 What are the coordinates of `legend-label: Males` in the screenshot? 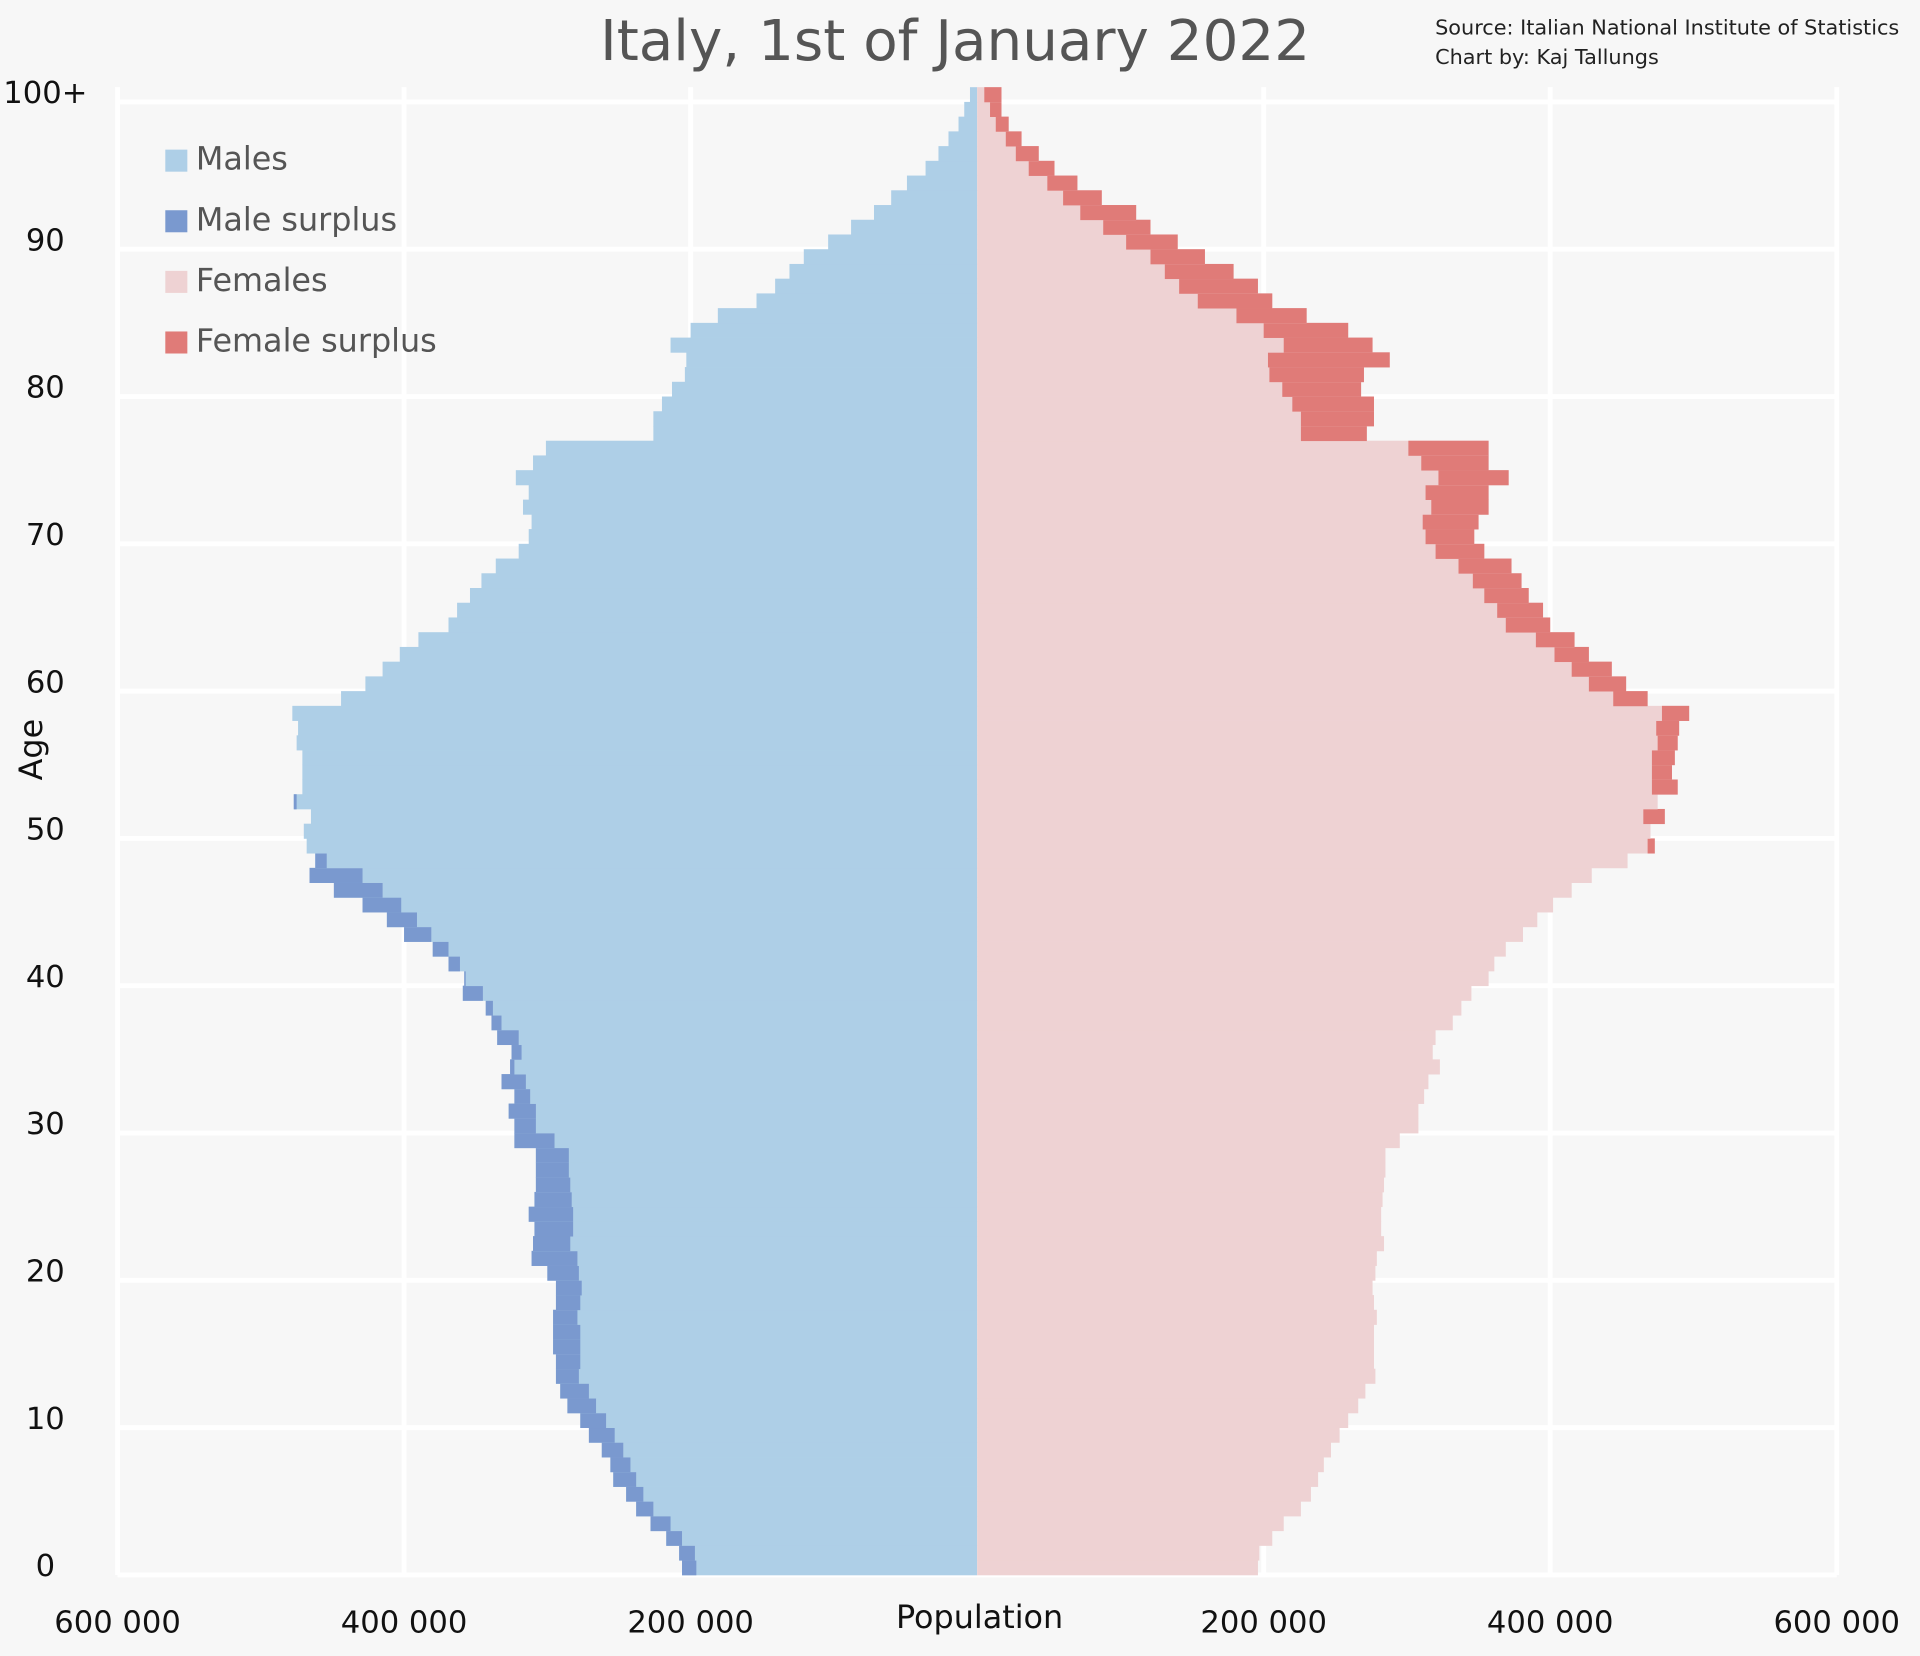 It's located at (242, 159).